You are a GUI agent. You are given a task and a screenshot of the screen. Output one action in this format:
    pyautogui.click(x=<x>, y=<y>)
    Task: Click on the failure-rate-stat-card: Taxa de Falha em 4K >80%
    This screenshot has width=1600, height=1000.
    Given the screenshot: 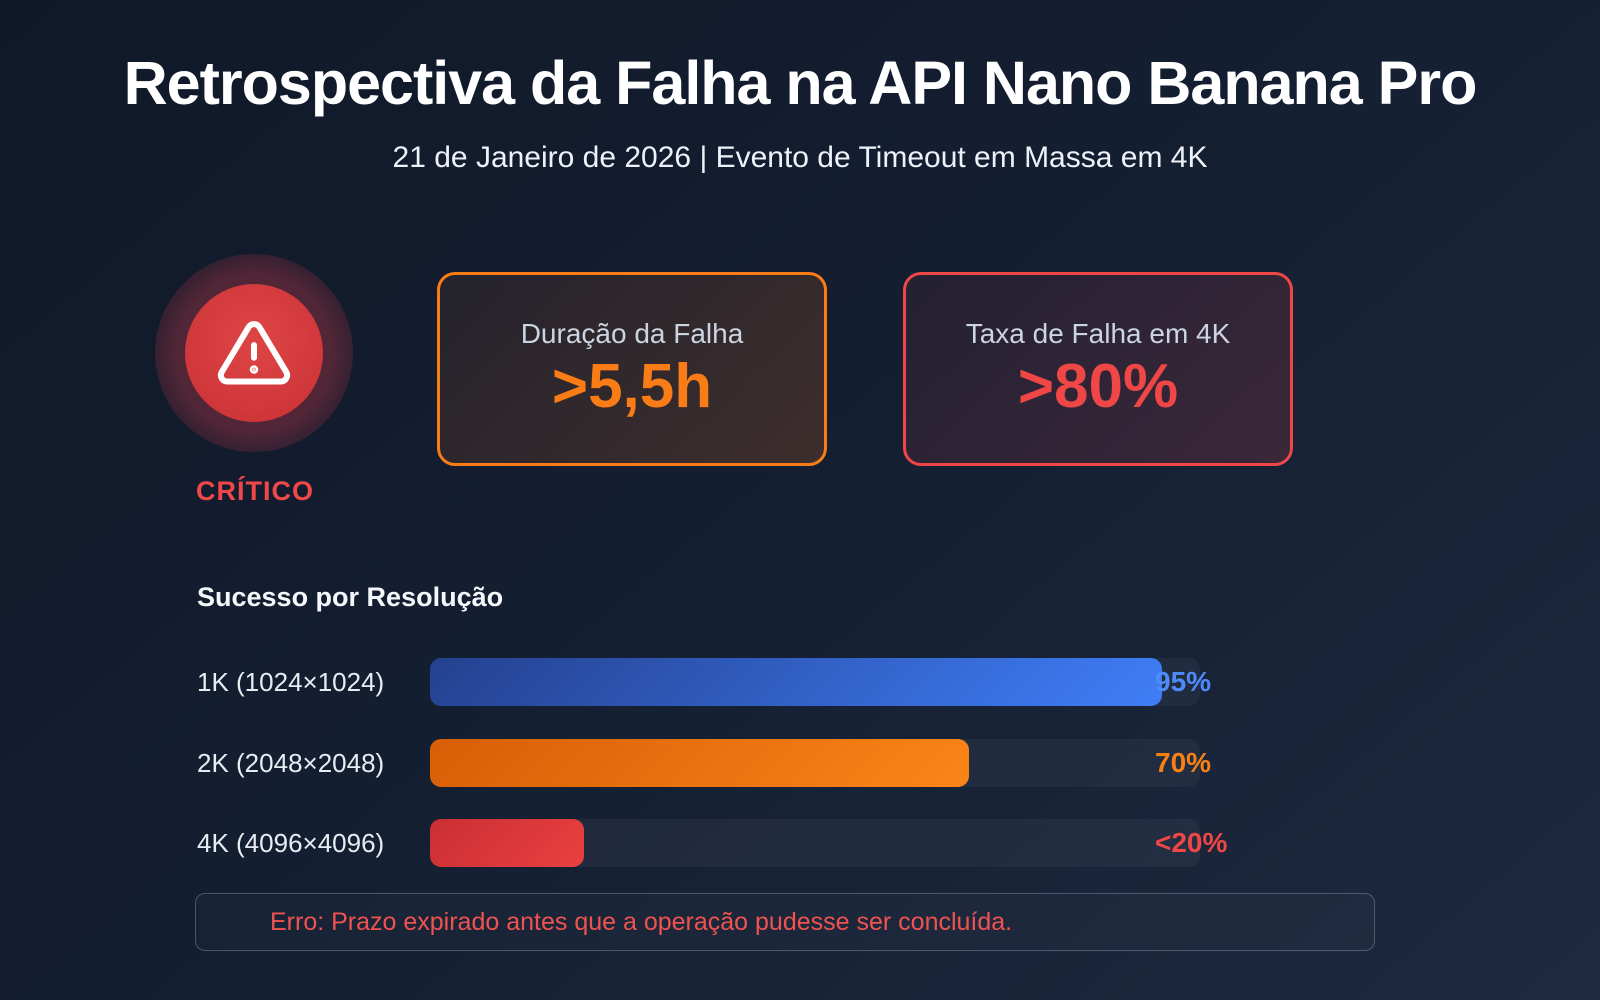 What is the action you would take?
    pyautogui.click(x=1098, y=369)
    